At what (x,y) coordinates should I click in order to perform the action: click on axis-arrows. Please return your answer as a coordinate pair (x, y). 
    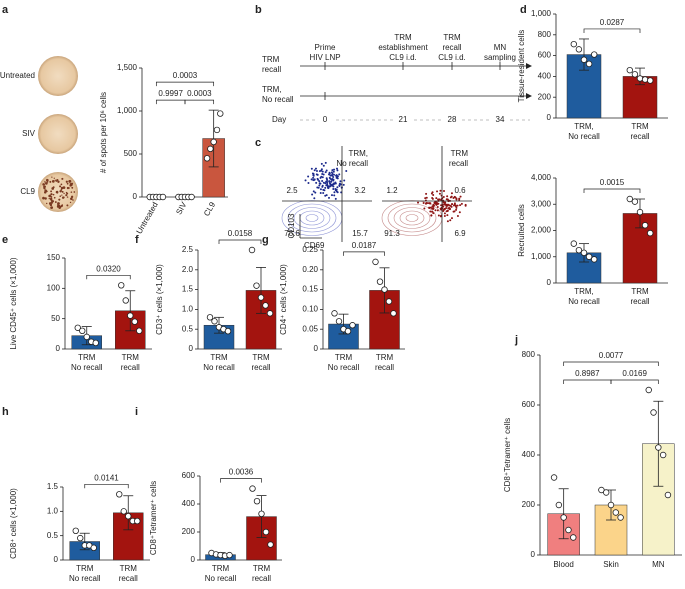
    Looking at the image, I should click on (310, 226).